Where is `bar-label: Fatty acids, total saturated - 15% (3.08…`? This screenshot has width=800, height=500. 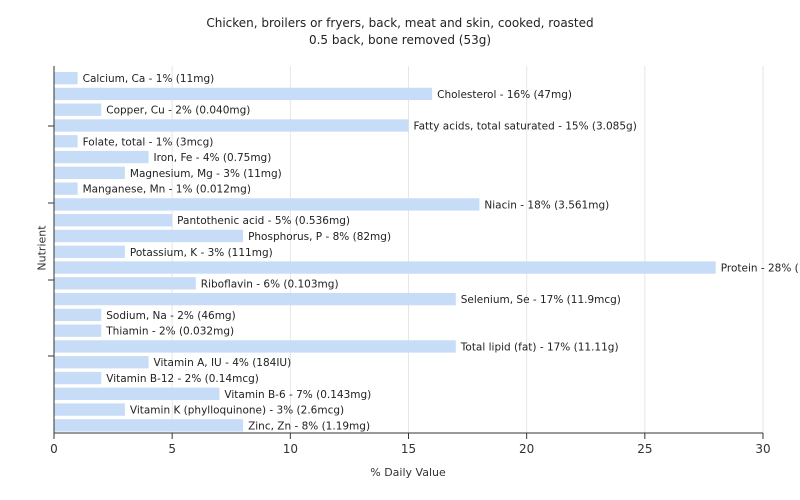
bar-label: Fatty acids, total saturated - 15% (3.08… is located at coordinates (525, 127).